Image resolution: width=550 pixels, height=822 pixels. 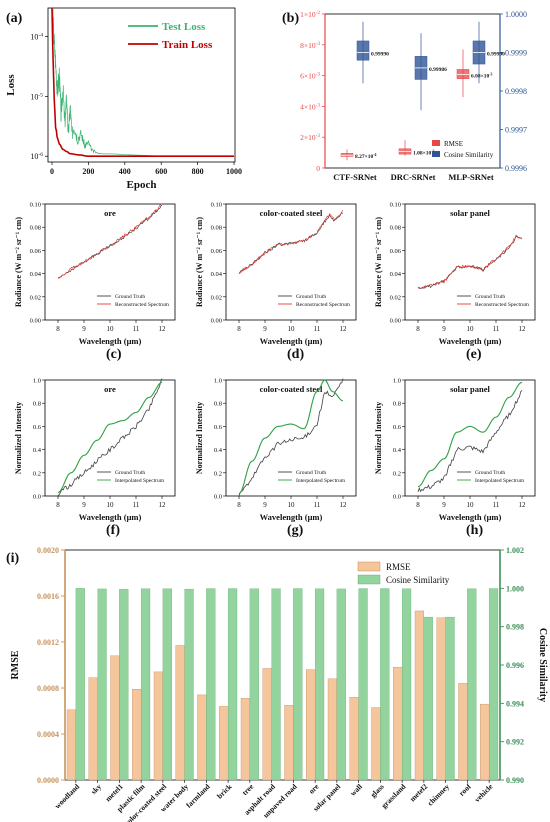 I want to click on y-tick-label: 10⁻⁶, so click(x=36, y=156).